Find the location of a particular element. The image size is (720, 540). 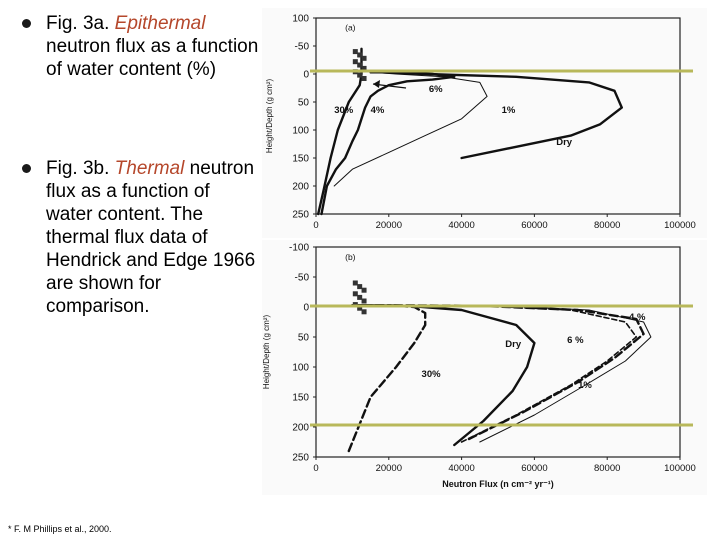

y-tick-label: -100 is located at coordinates (299, 248).